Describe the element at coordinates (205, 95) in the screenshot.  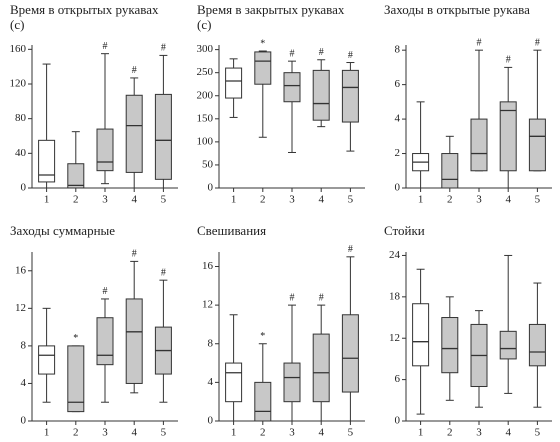
I see `y-tick-label: 200` at that location.